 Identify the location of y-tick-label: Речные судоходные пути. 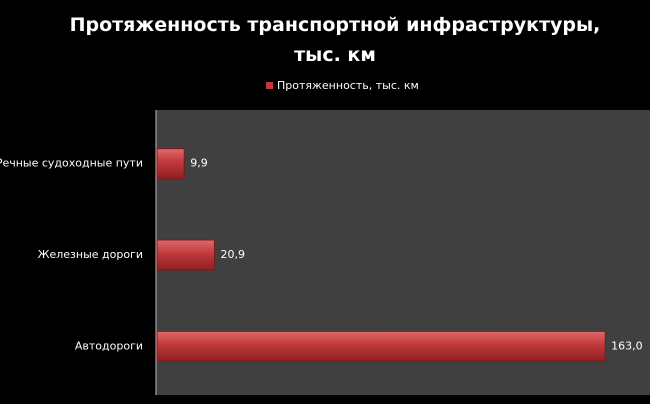
(71, 163).